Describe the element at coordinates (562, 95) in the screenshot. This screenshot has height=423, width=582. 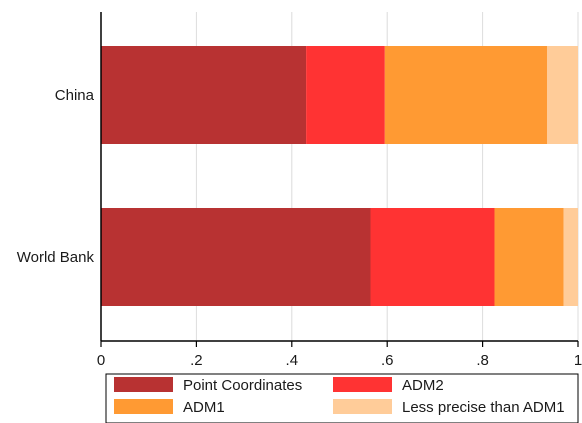
I see `bar-china-less-precise-than-adm1` at that location.